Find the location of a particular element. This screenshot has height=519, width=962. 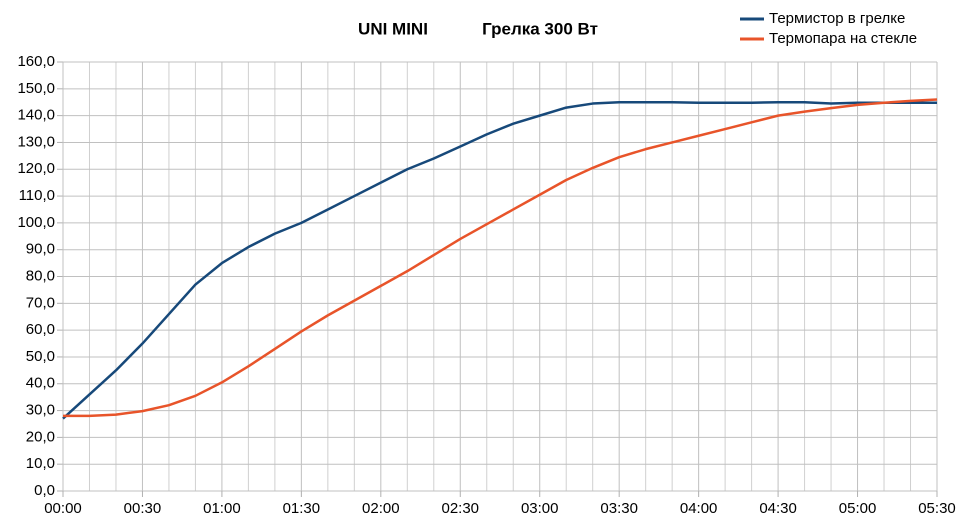

y-tick-label: 160,0 is located at coordinates (36, 61).